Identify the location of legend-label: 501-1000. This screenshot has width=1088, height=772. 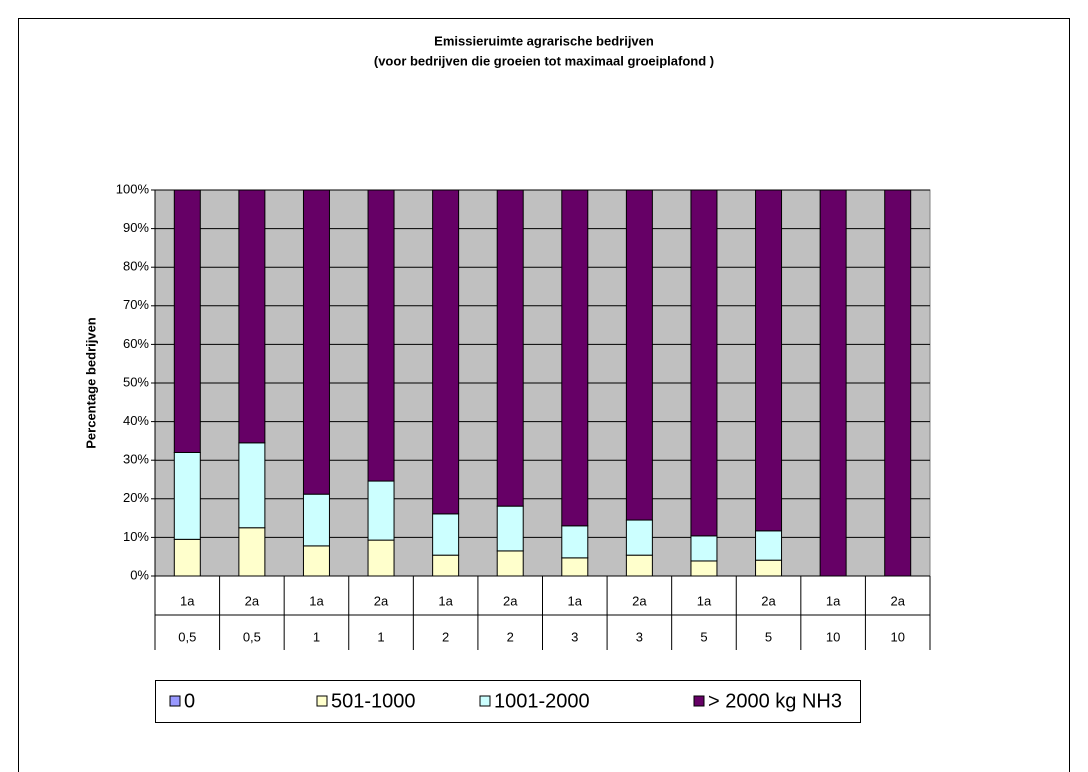
(373, 701).